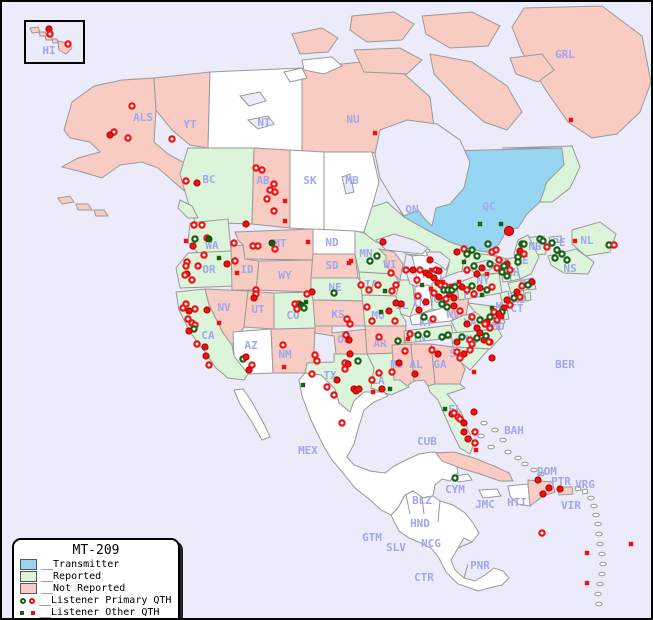 The image size is (653, 620). What do you see at coordinates (474, 466) in the screenshot?
I see `region-cuba` at bounding box center [474, 466].